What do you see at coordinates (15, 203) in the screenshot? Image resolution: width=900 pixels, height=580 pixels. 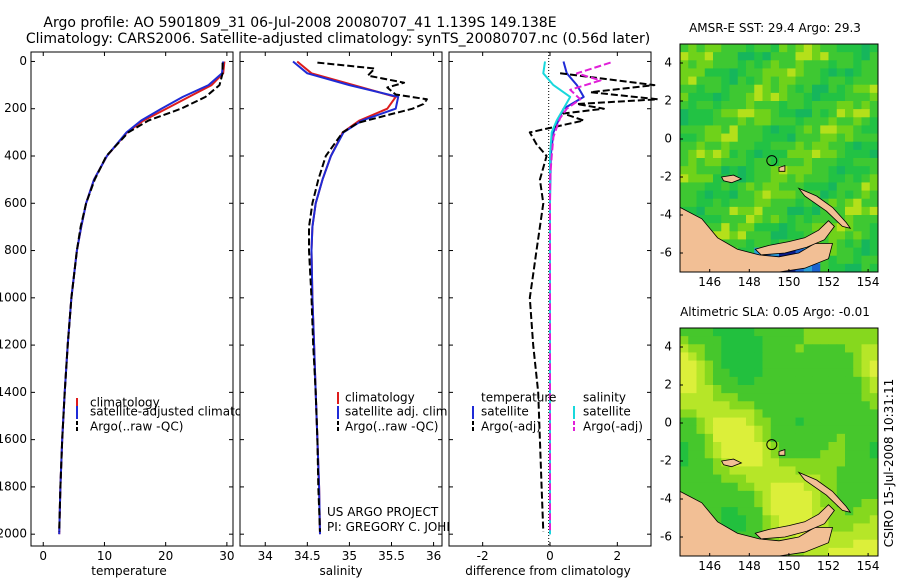 I see `depth-tick-label: 600` at bounding box center [15, 203].